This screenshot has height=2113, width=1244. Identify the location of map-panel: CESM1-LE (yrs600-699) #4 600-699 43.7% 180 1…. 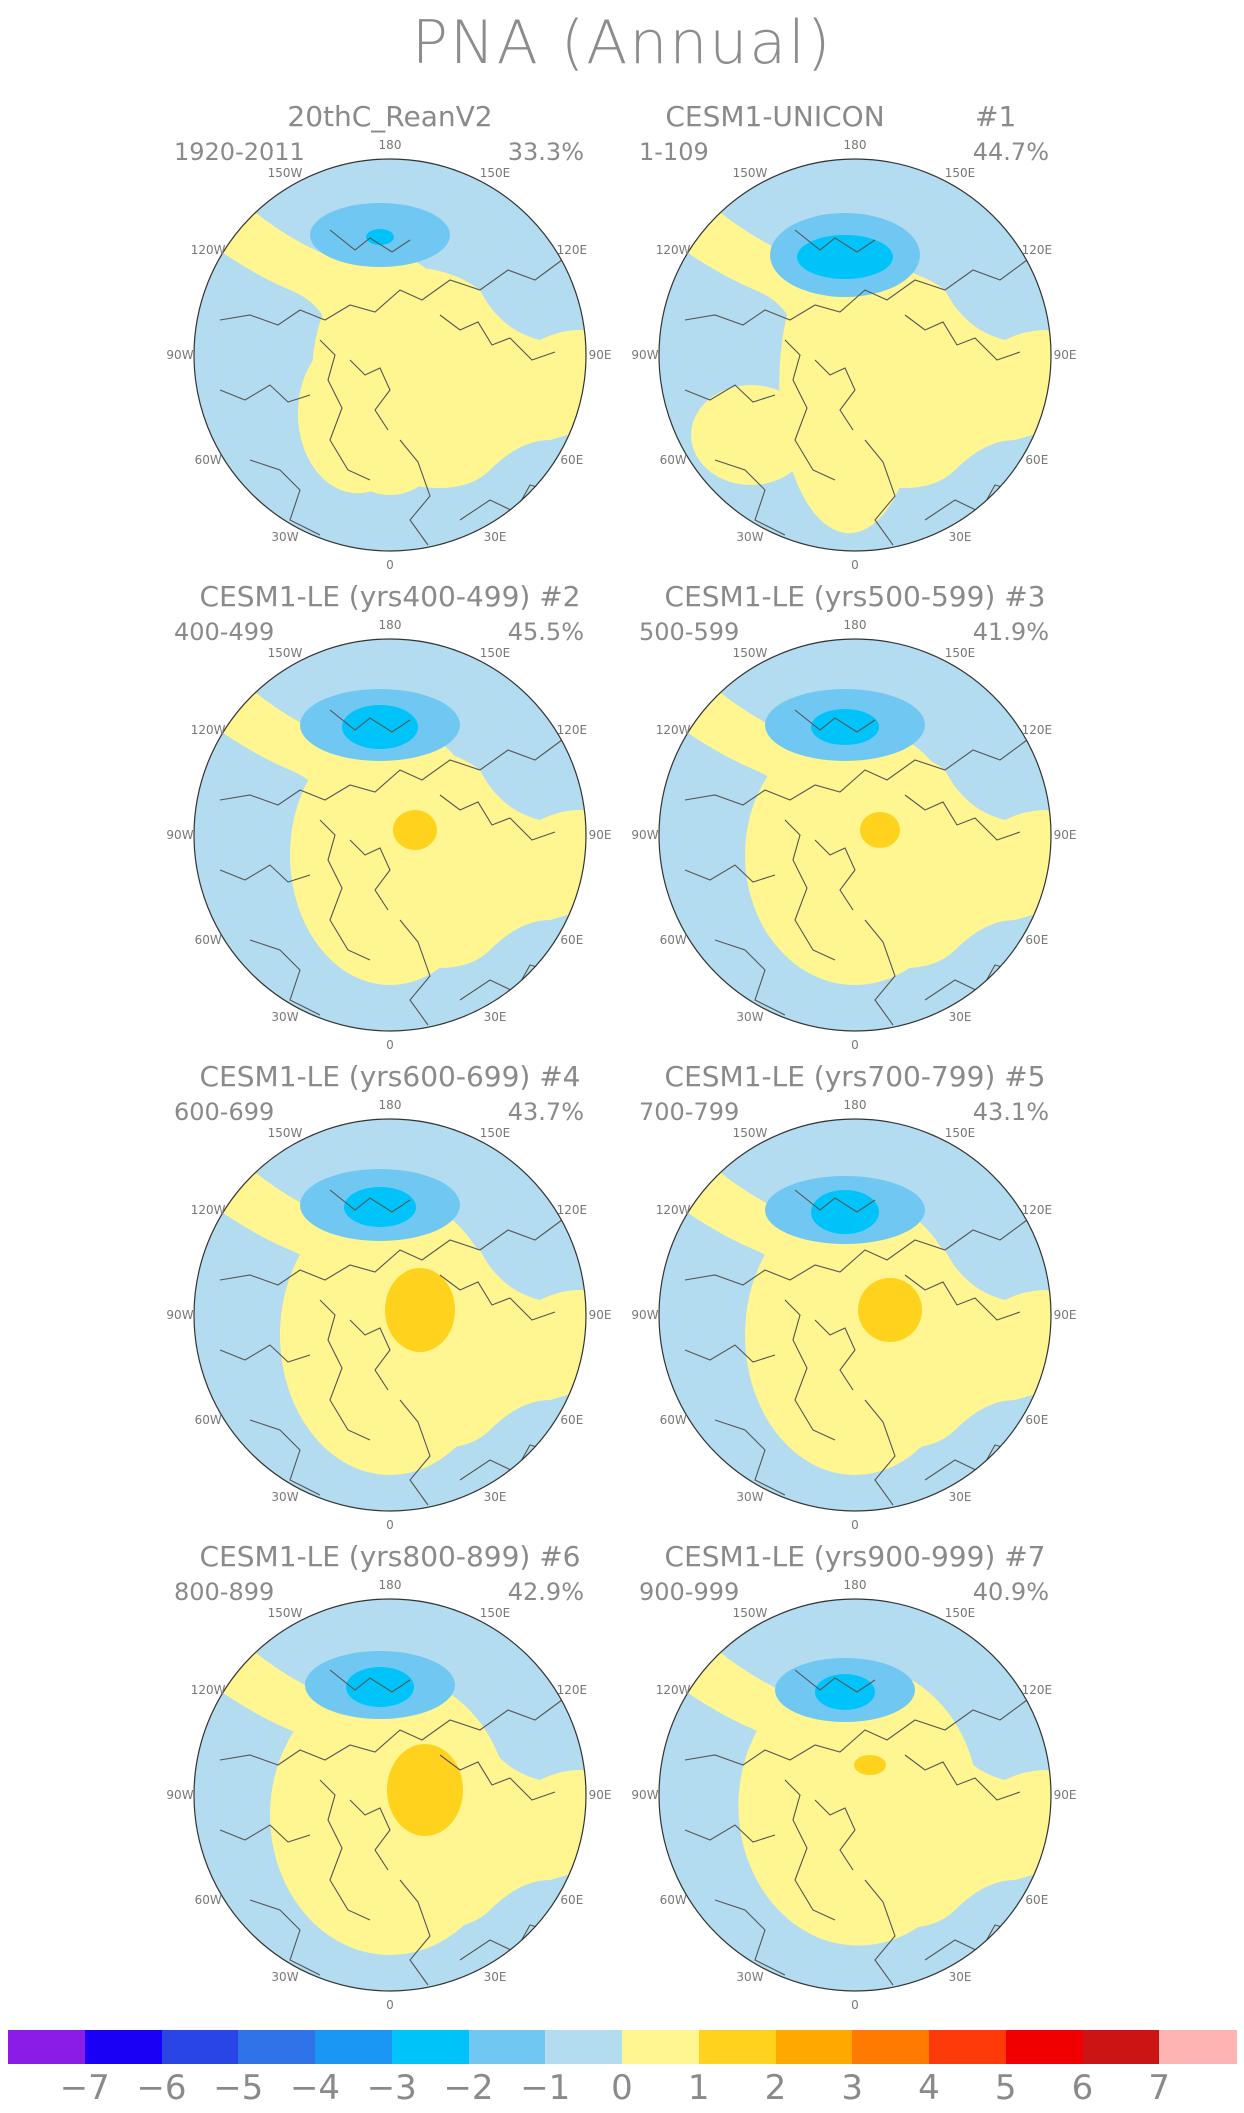
(390, 1296).